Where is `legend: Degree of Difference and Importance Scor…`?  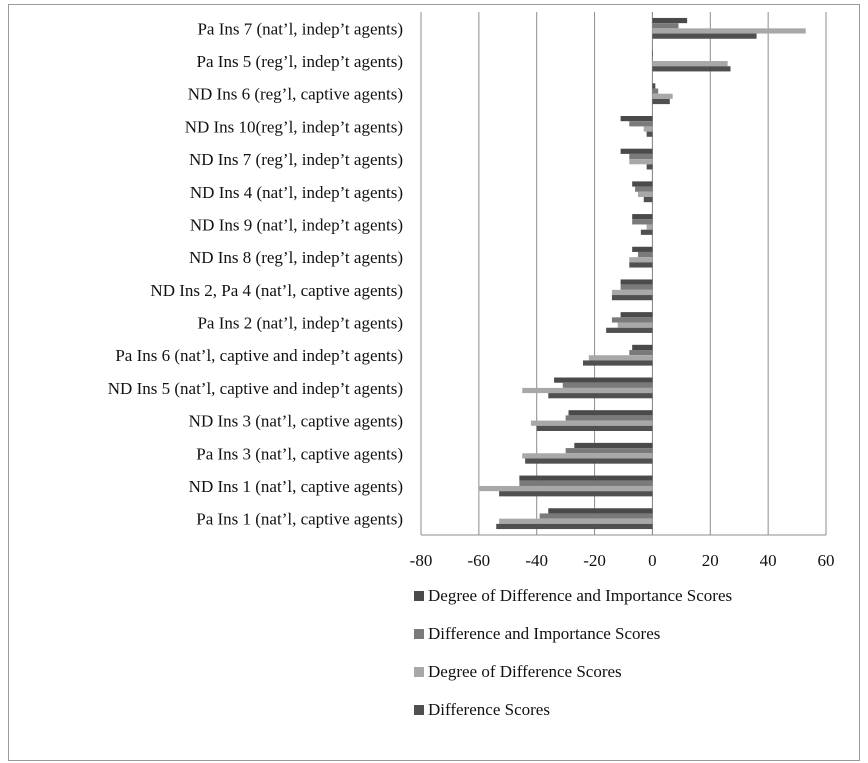
legend: Degree of Difference and Importance Scor… is located at coordinates (573, 652).